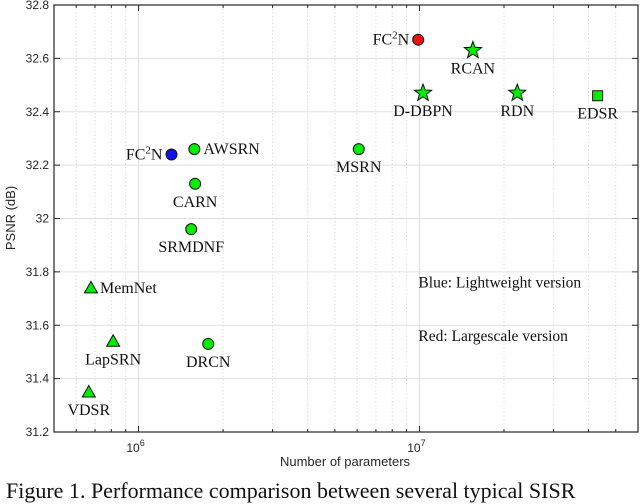 The height and width of the screenshot is (504, 640). I want to click on square-marker, so click(598, 96).